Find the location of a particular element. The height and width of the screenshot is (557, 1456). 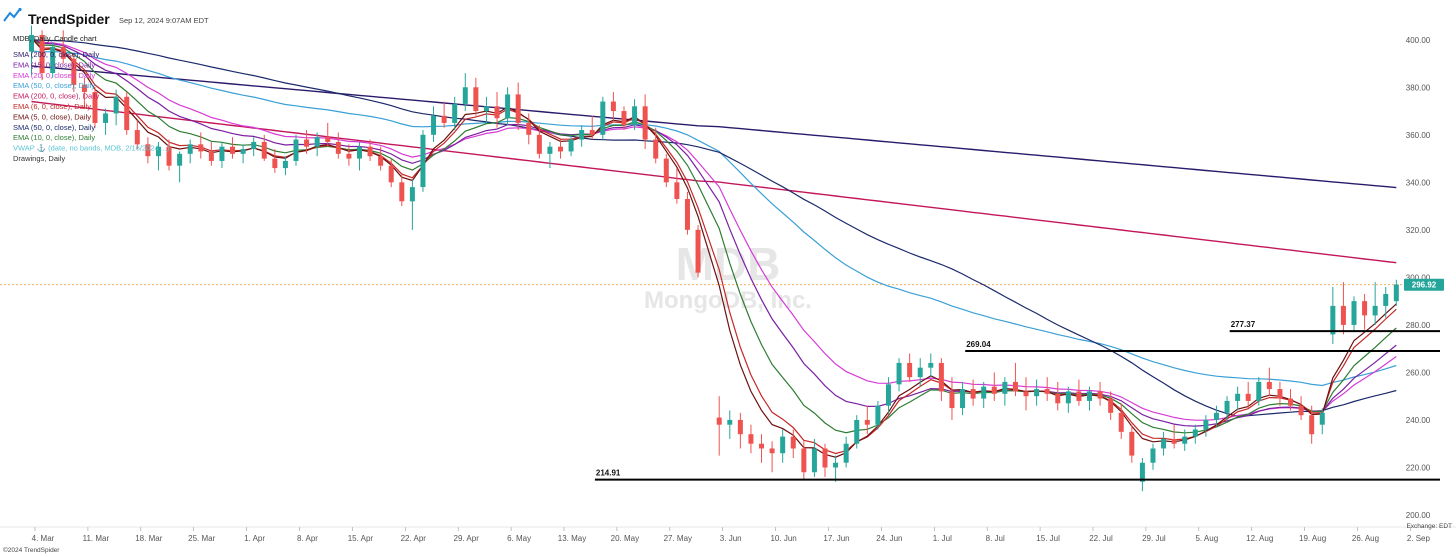

watermark-company: MongoDB, Inc. is located at coordinates (728, 300).